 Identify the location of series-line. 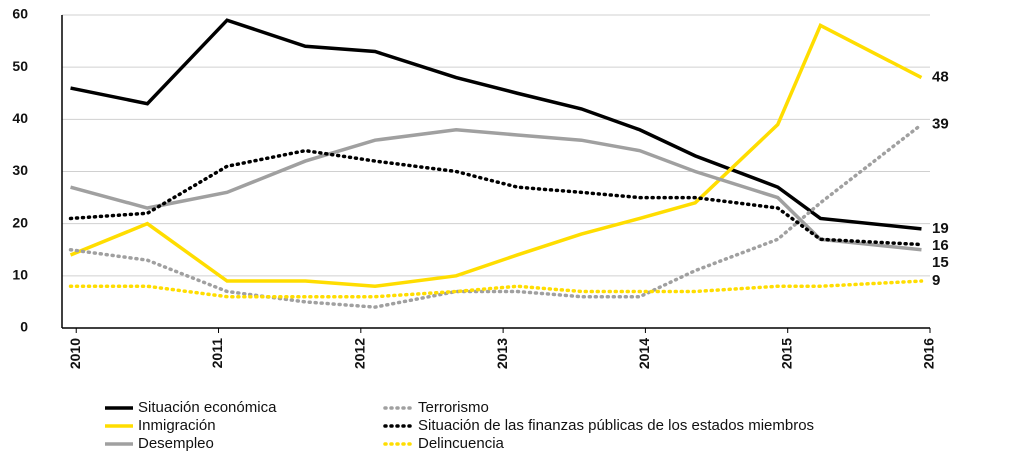
(496, 289).